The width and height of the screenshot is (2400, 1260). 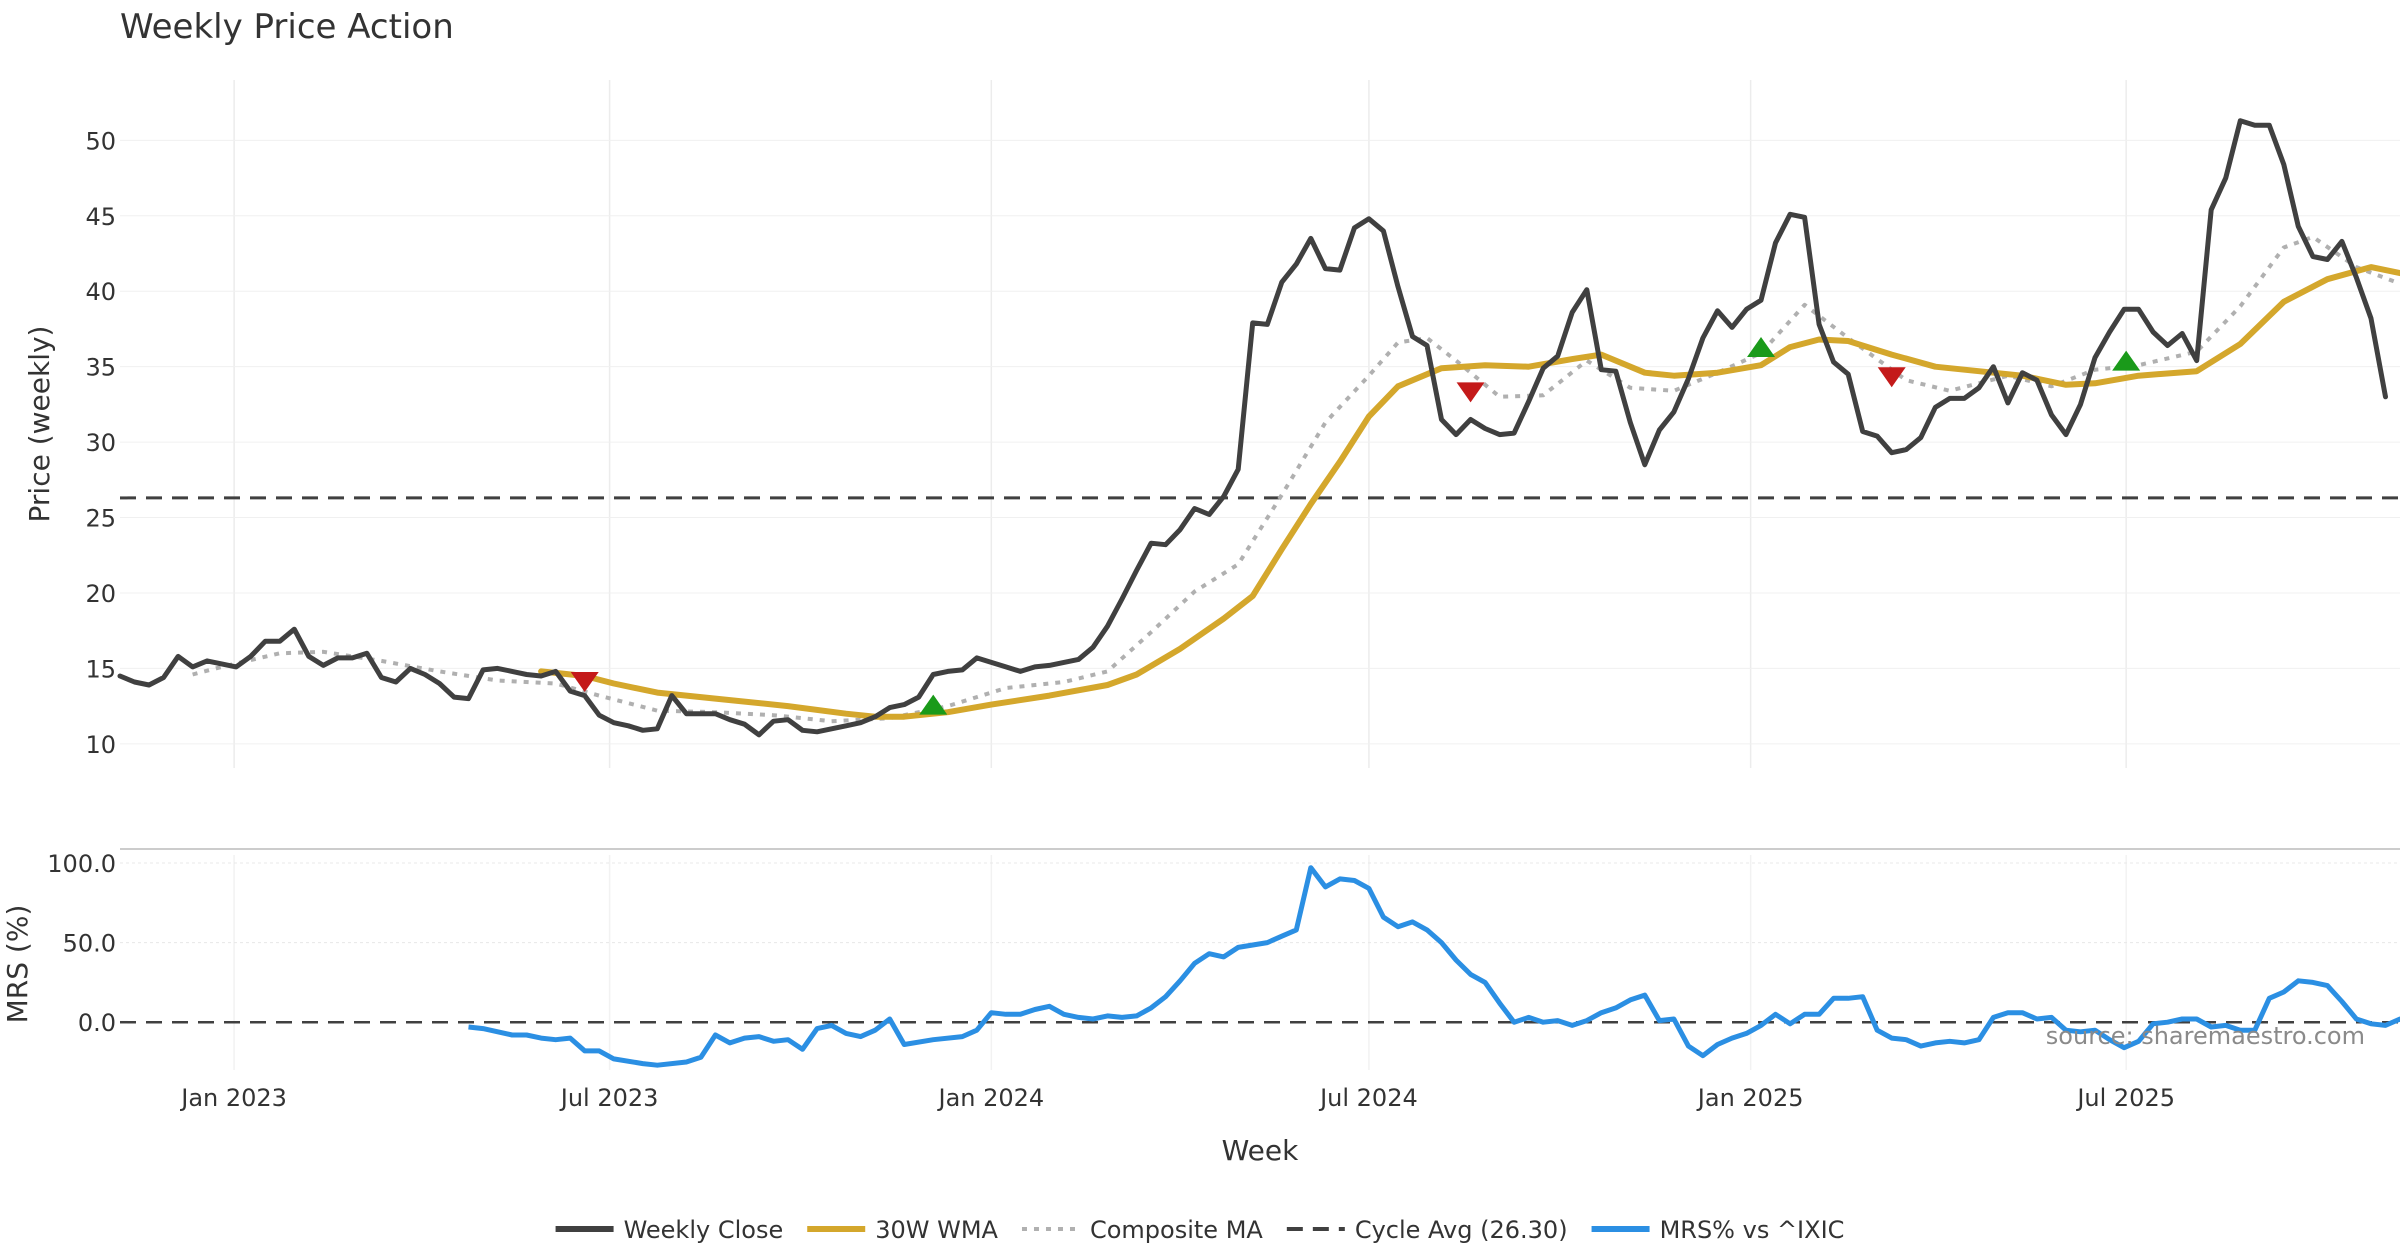 I want to click on series-line-mrs, so click(x=1434, y=966).